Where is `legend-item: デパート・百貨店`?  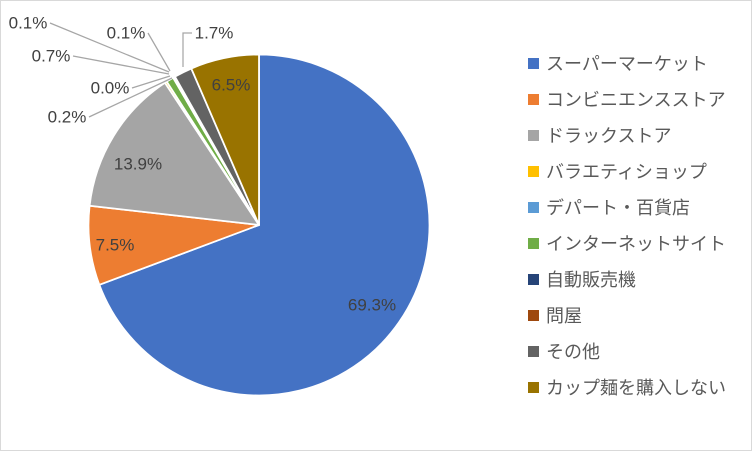
legend-item: デパート・百貨店 is located at coordinates (627, 207).